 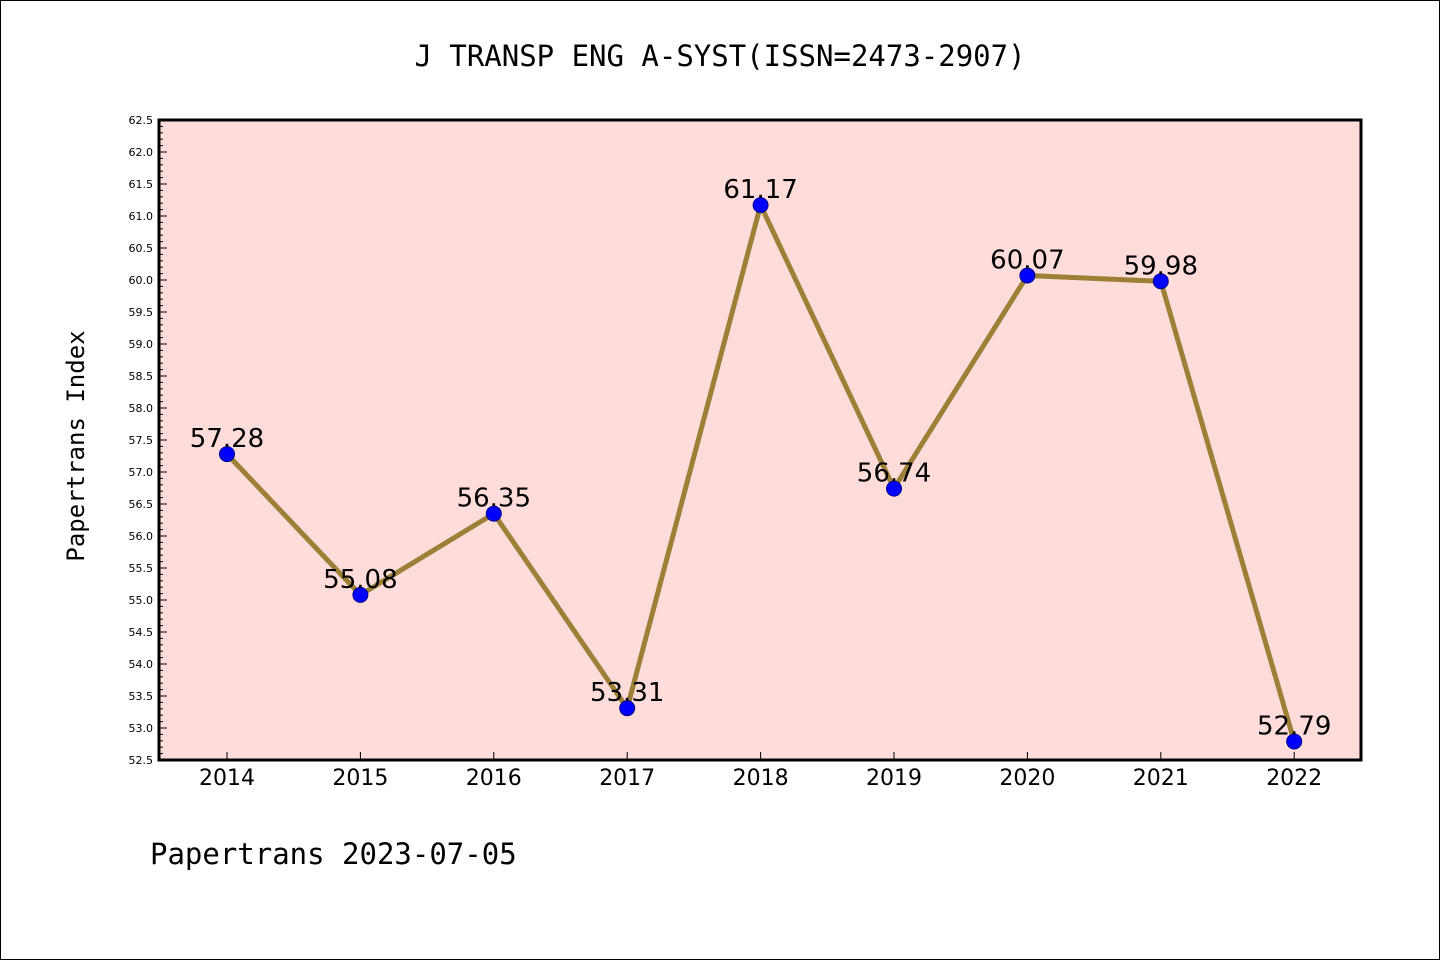 What do you see at coordinates (141, 472) in the screenshot?
I see `y-tick-label: 57.0` at bounding box center [141, 472].